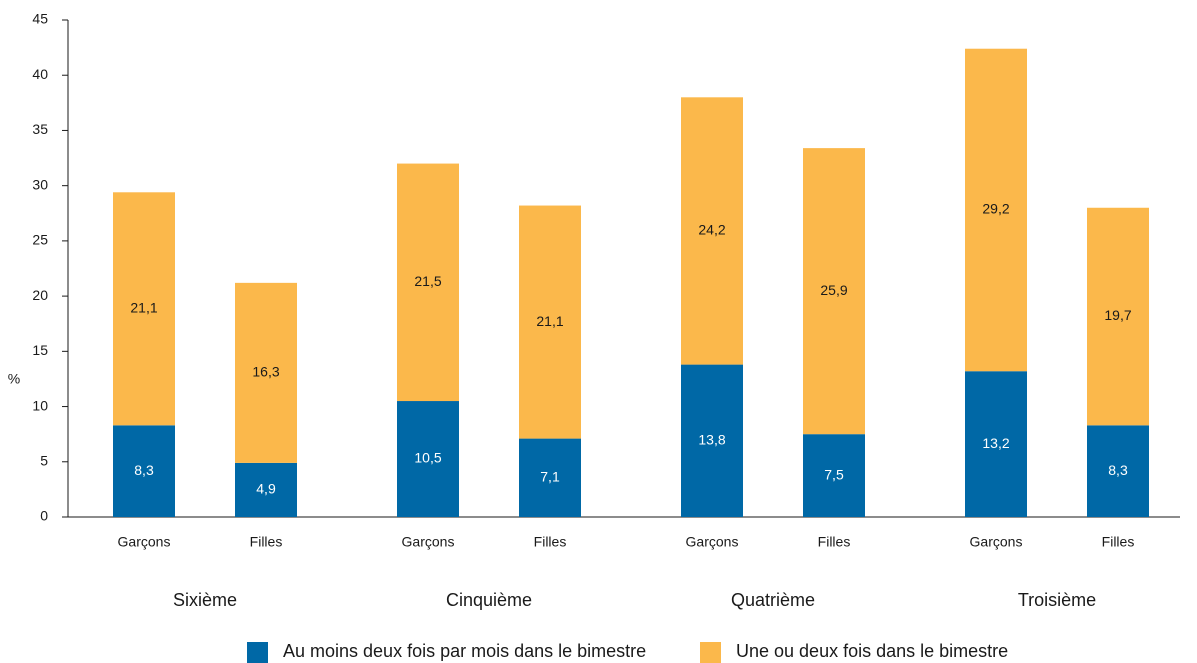 The height and width of the screenshot is (663, 1197). Describe the element at coordinates (40, 74) in the screenshot. I see `y-tick-label: 40` at that location.